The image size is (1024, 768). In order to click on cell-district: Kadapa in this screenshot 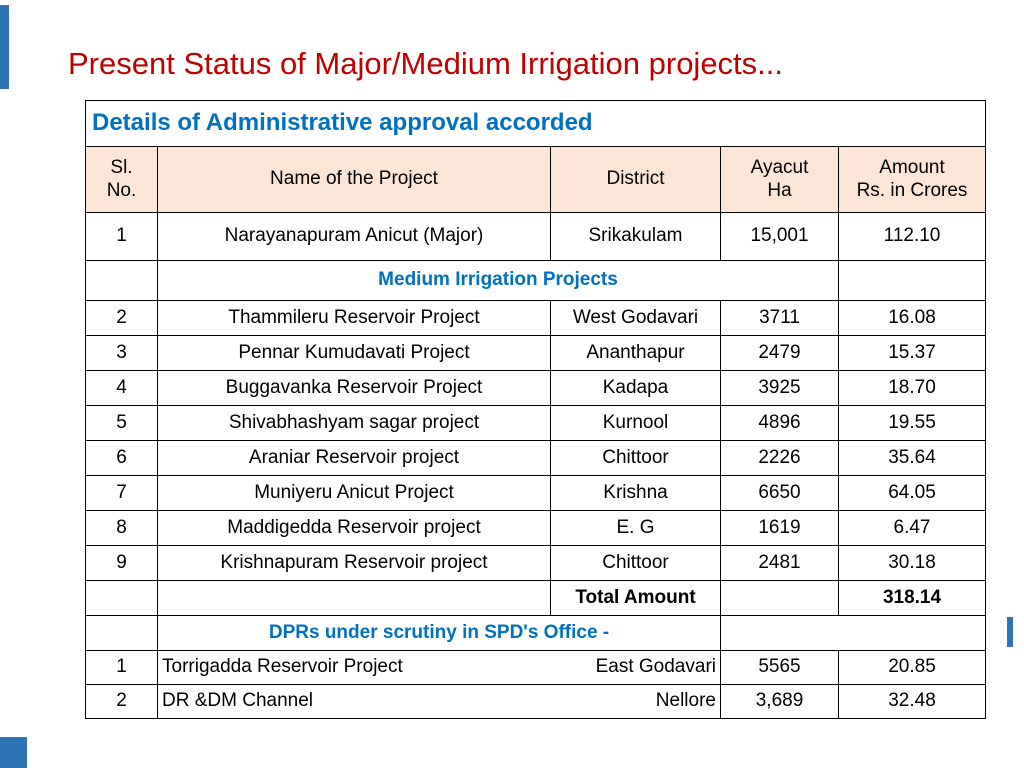, I will do `click(635, 388)`.